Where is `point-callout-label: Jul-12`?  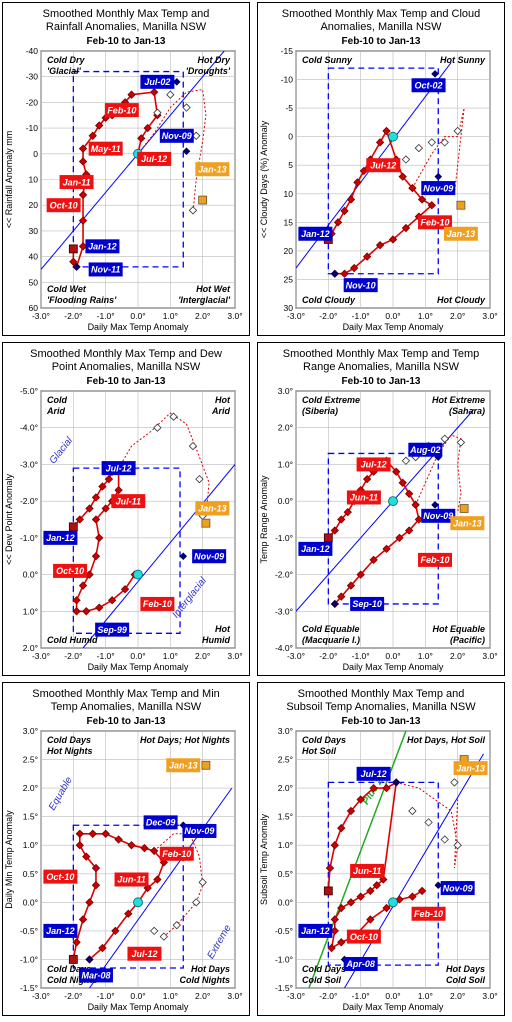 point-callout-label: Jul-12 is located at coordinates (374, 465).